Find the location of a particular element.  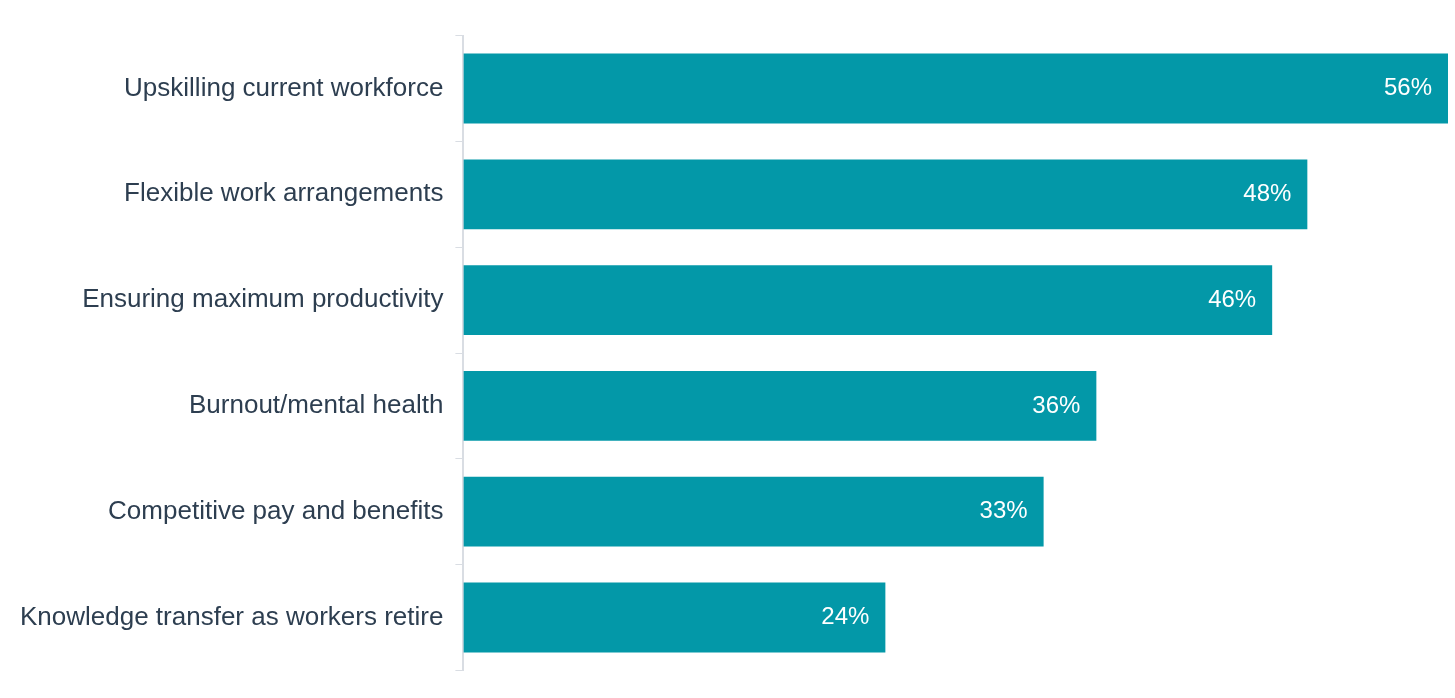

y-tick-label: Flexible work arrangements is located at coordinates (284, 192).